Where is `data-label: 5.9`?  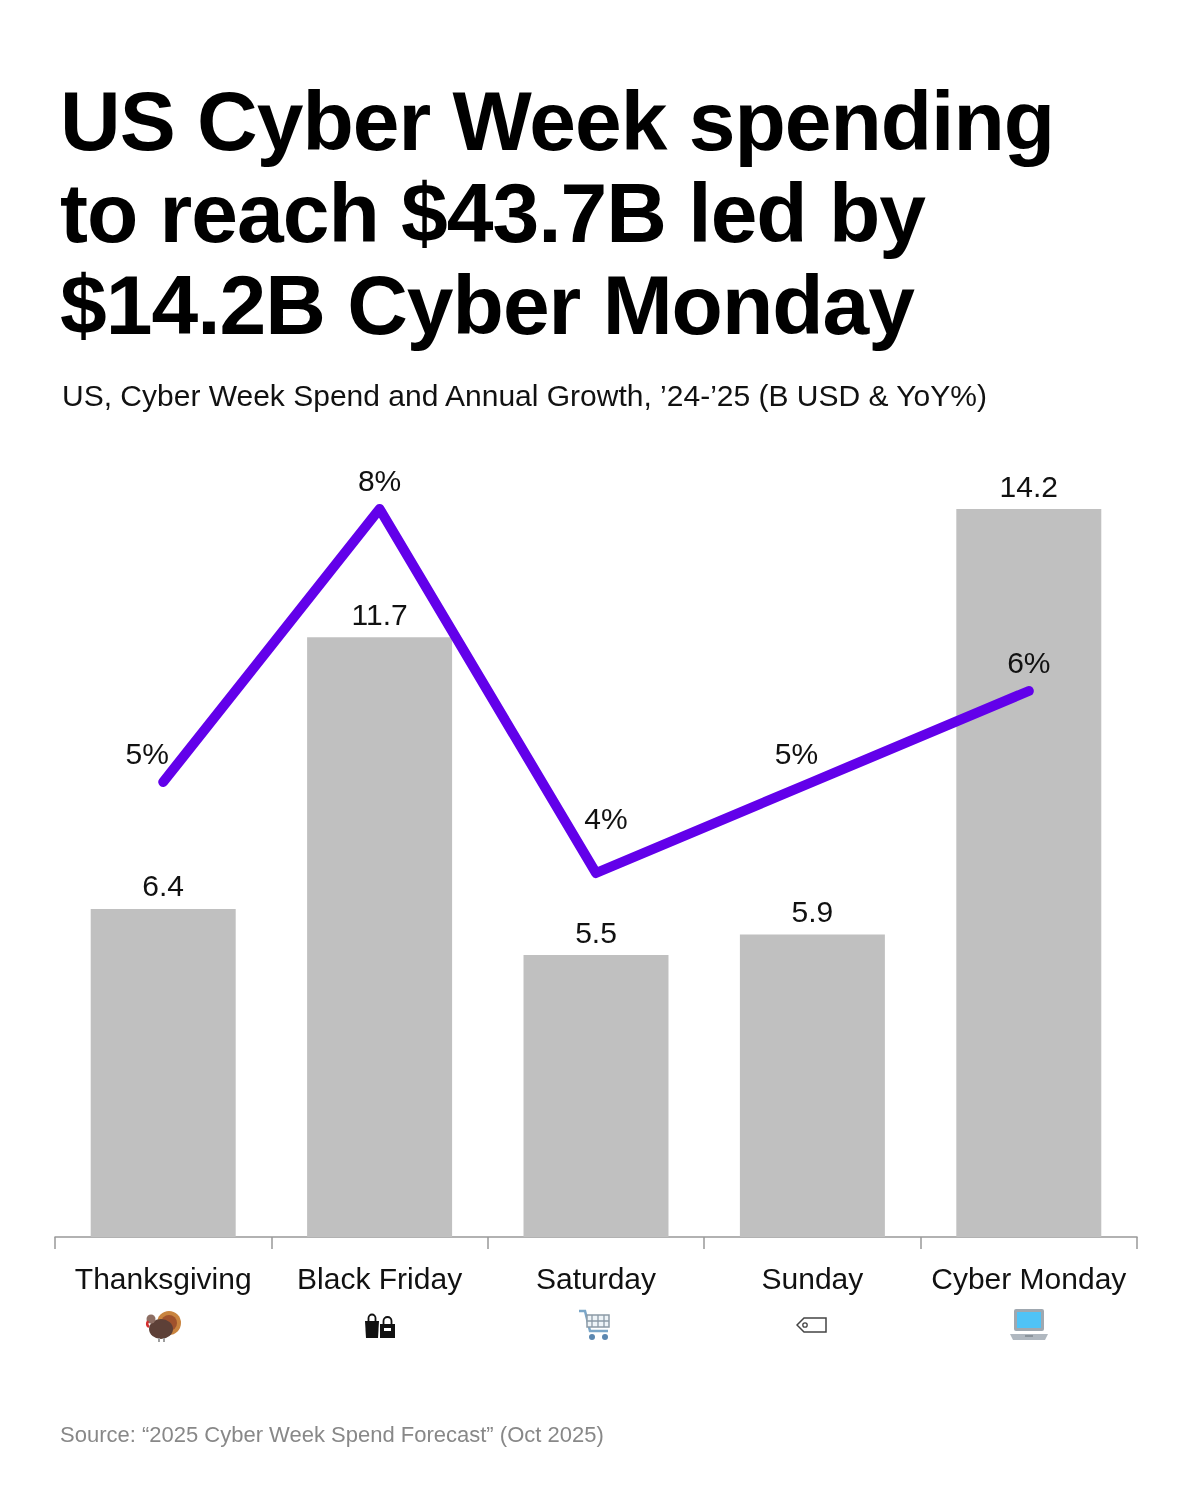 data-label: 5.9 is located at coordinates (812, 912).